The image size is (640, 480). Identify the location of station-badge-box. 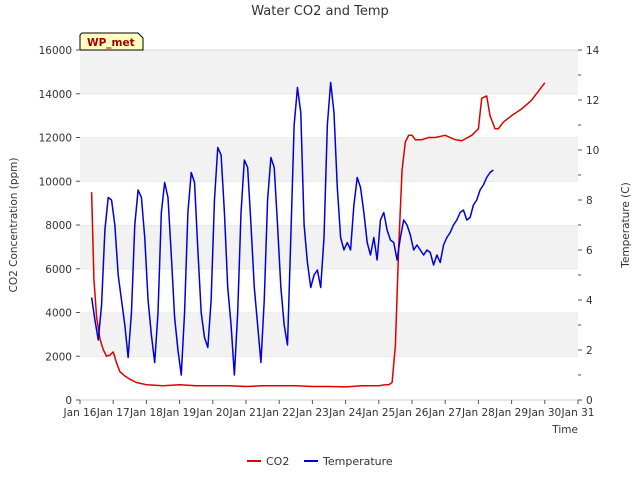
(111, 41).